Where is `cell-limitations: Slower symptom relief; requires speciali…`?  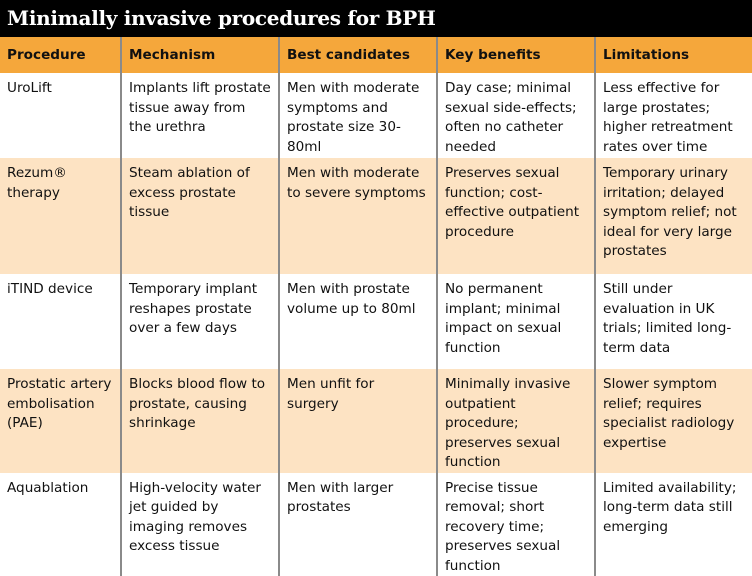 cell-limitations: Slower symptom relief; requires speciali… is located at coordinates (673, 421).